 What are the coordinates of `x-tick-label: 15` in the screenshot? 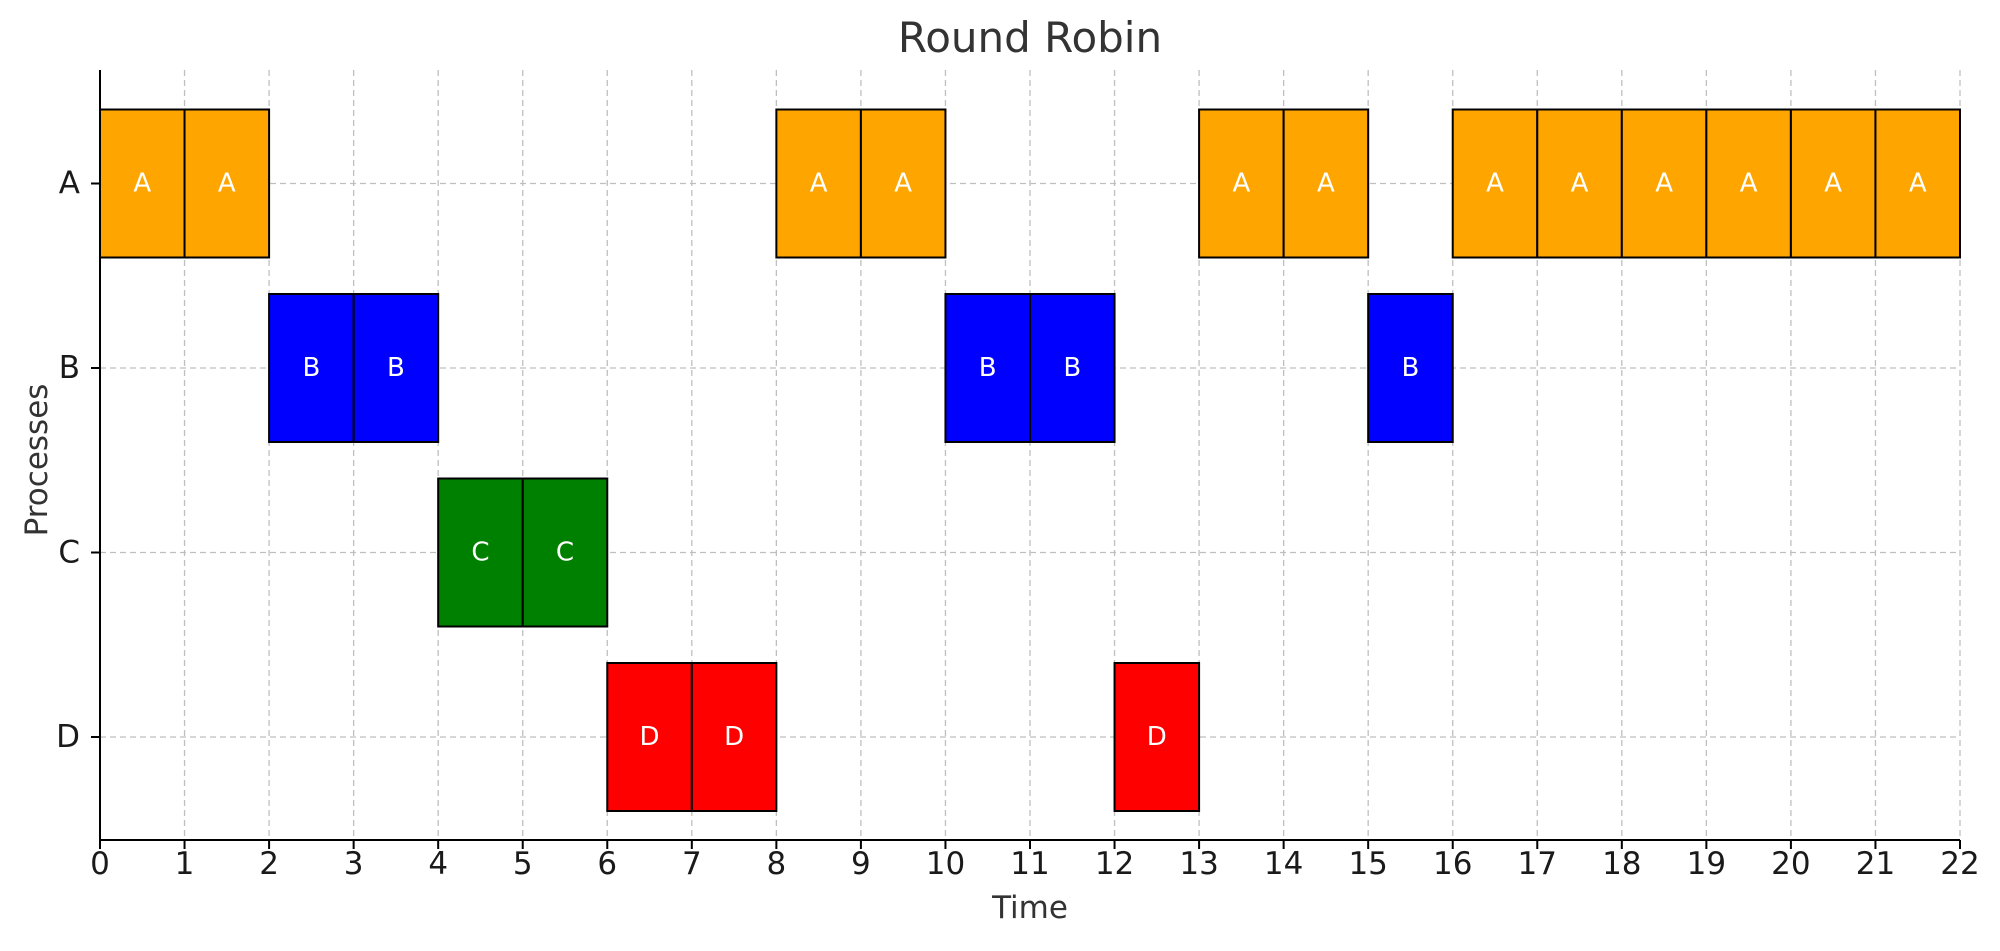 It's located at (1367, 864).